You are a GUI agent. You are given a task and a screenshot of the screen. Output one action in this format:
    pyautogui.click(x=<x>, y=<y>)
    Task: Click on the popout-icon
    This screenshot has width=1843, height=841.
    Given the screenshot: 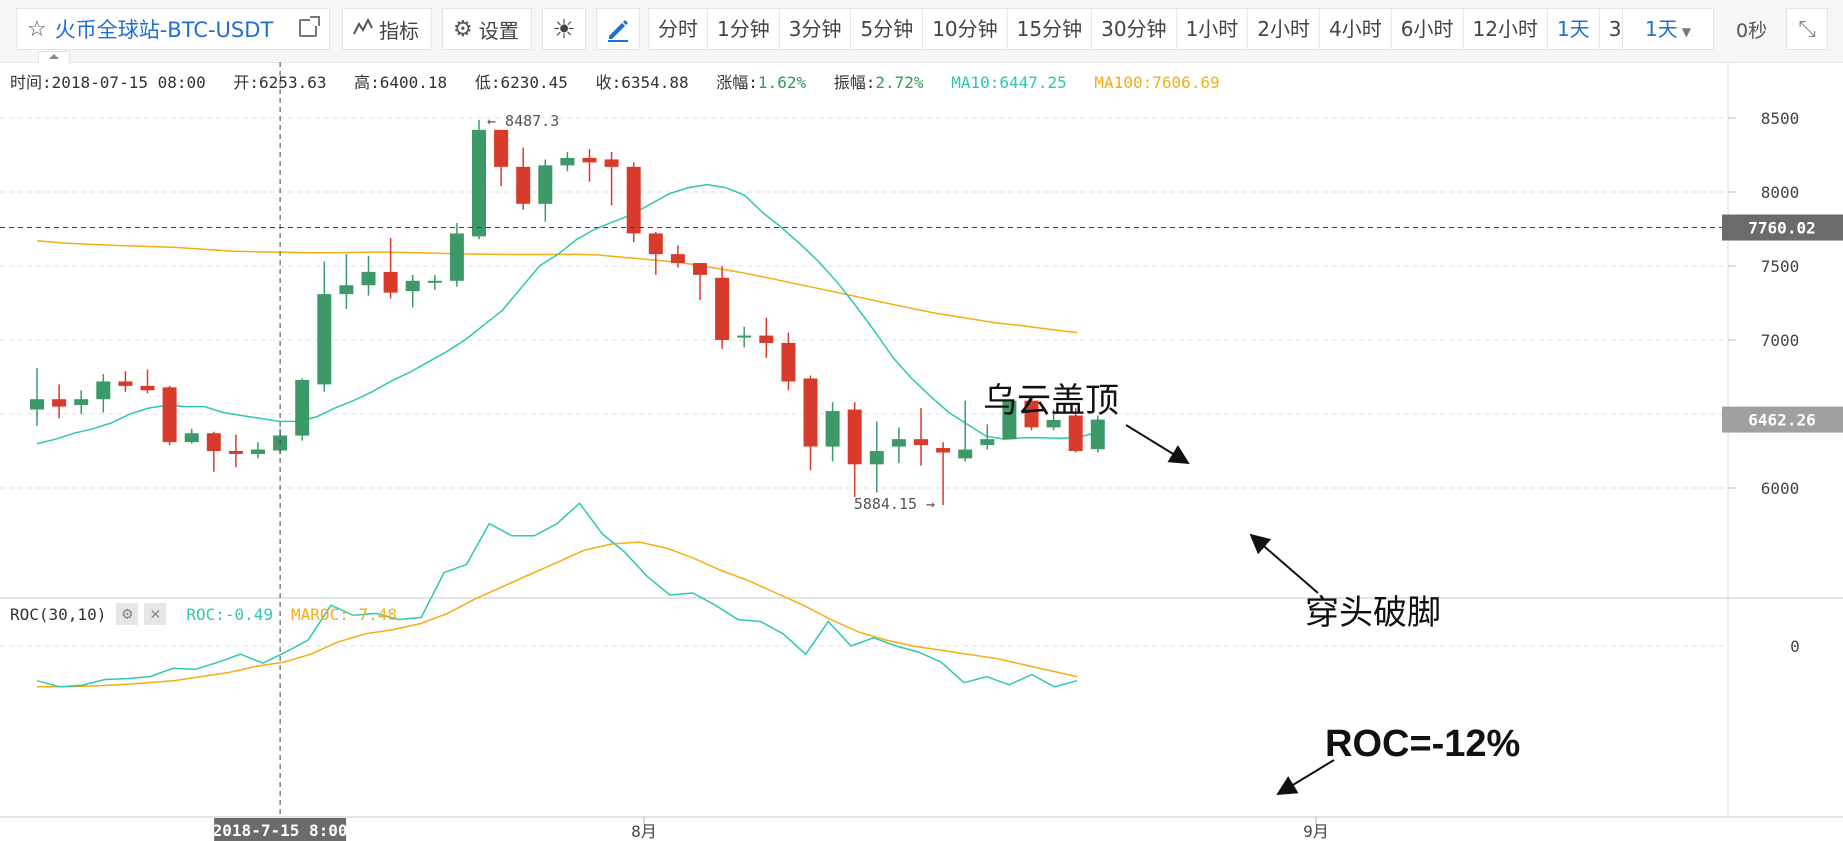 What is the action you would take?
    pyautogui.click(x=309, y=26)
    